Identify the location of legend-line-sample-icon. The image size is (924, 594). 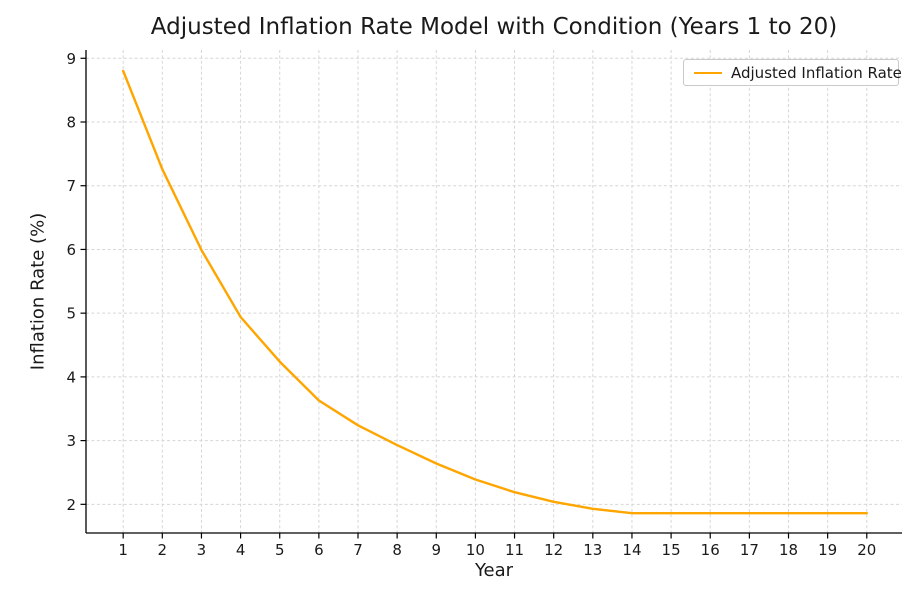
(708, 72).